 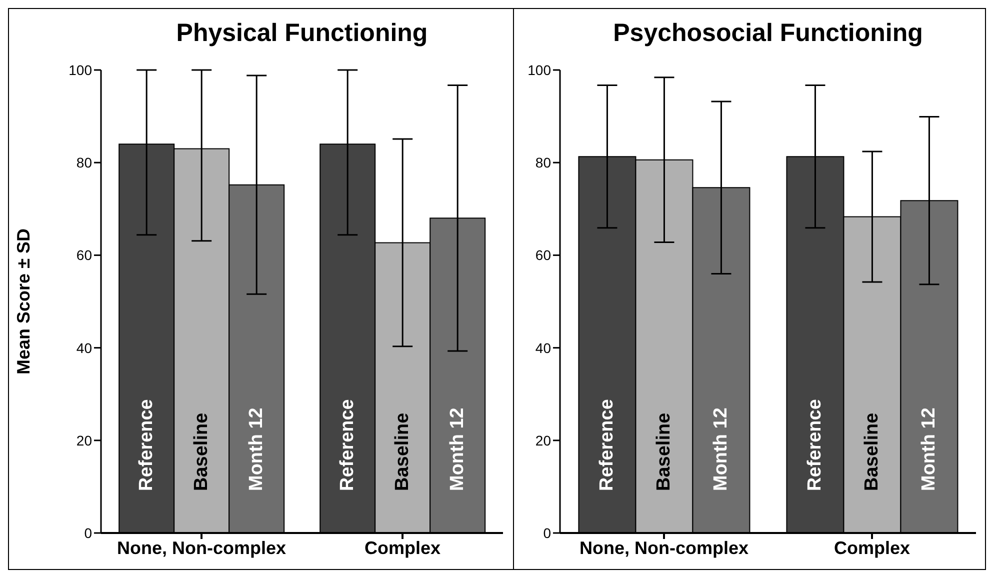 I want to click on y-axis-title: Mean Score ± SD, so click(x=23, y=301).